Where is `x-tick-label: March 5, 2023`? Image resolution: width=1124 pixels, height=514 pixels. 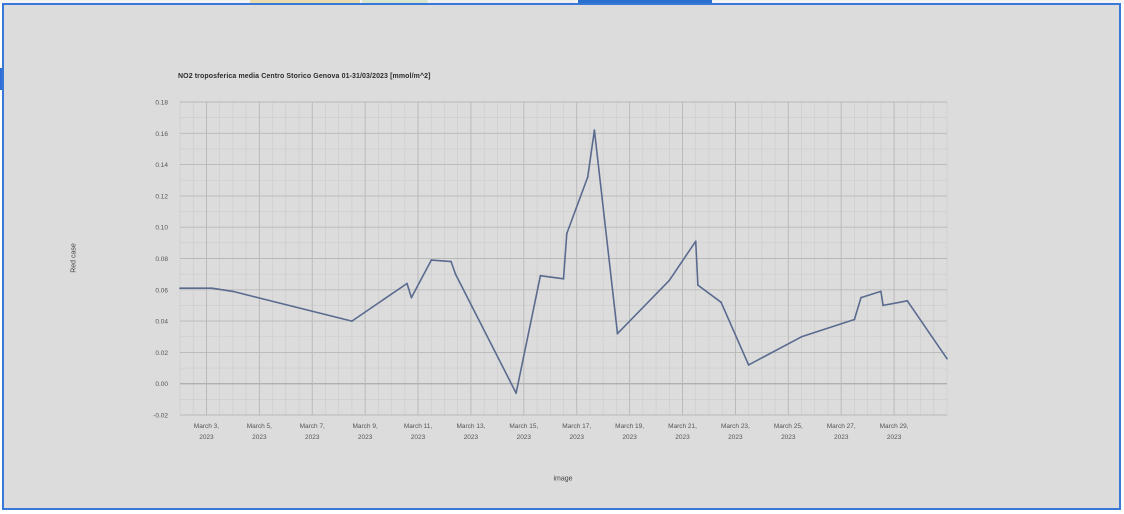 x-tick-label: March 5, 2023 is located at coordinates (259, 432).